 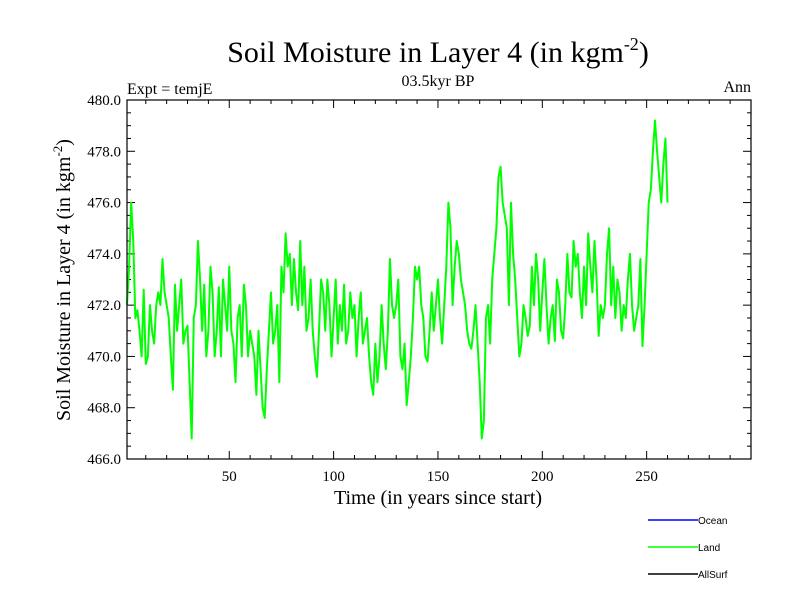 What do you see at coordinates (64, 142) in the screenshot?
I see `y-axis-label-close: )` at bounding box center [64, 142].